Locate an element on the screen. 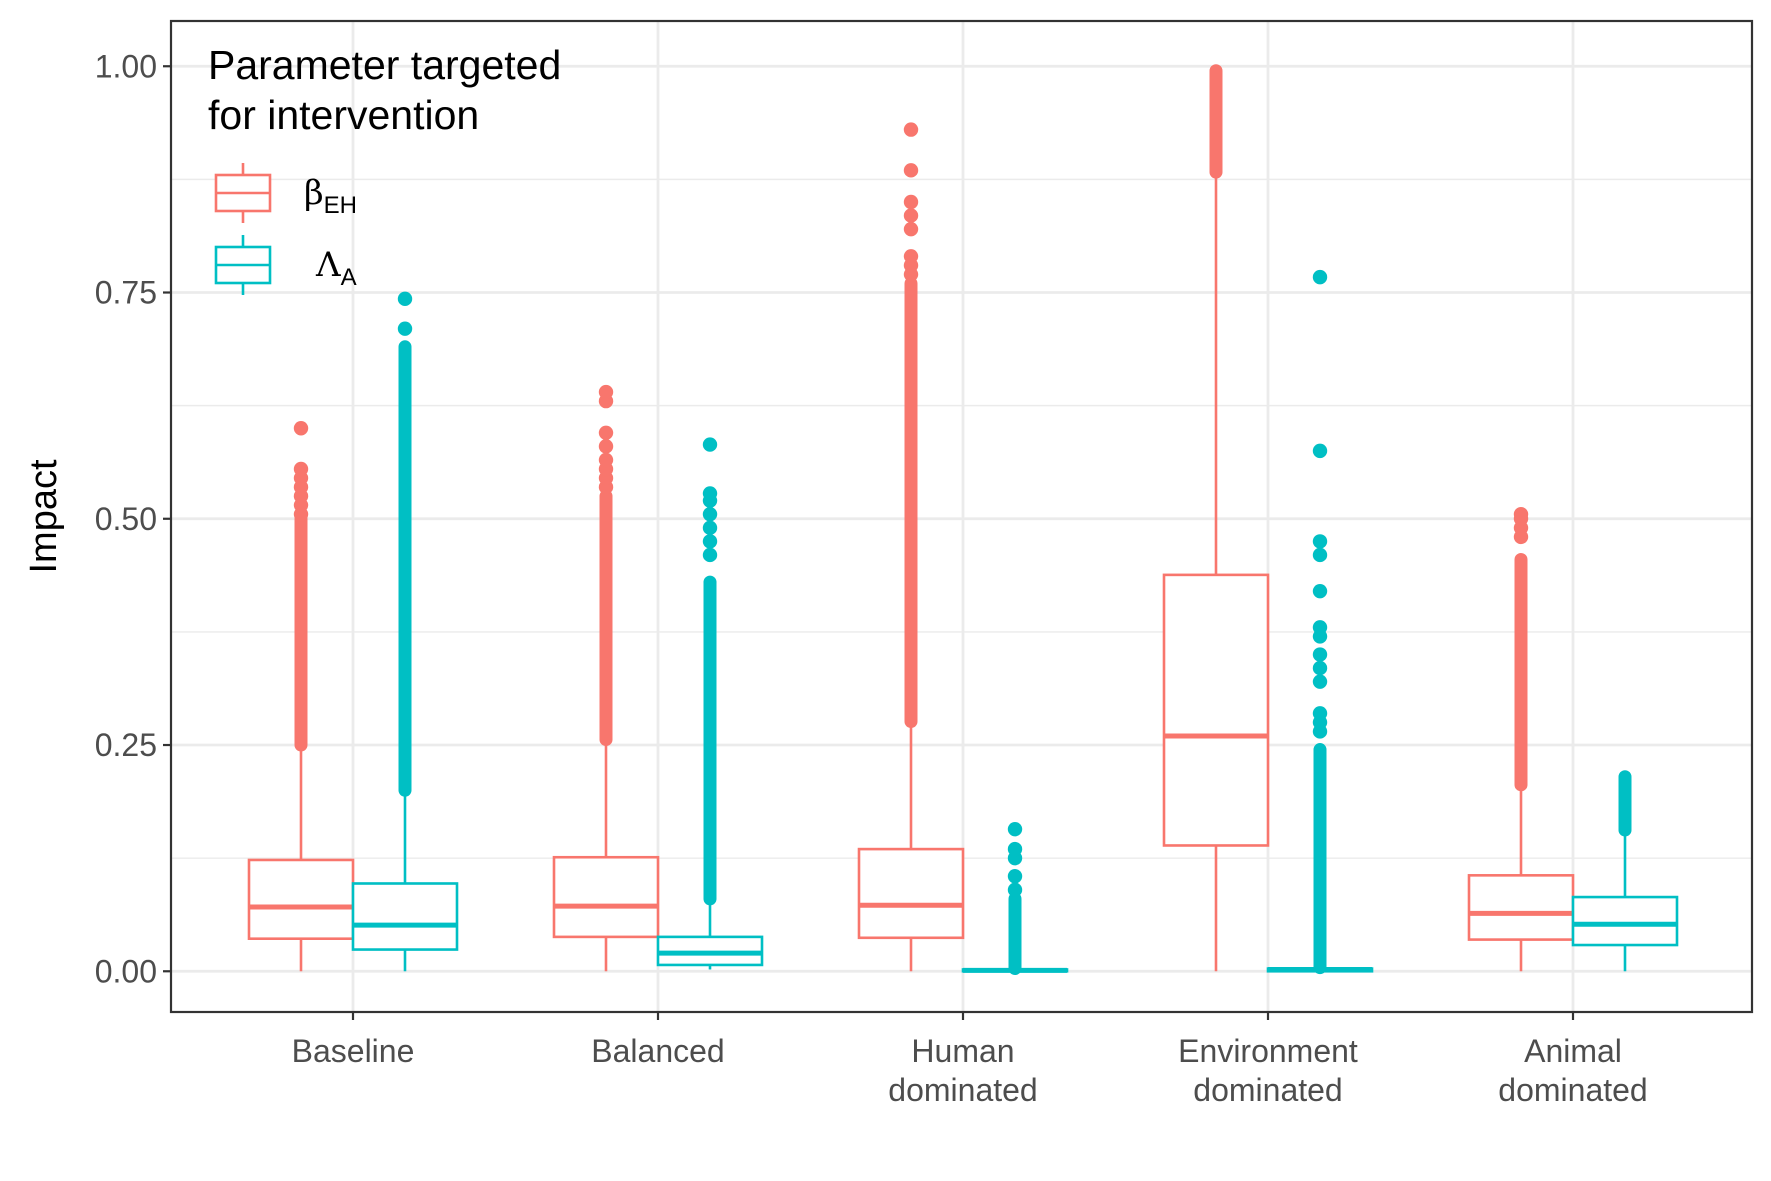 Image resolution: width=1771 pixels, height=1181 pixels. y-axis-title: Impact is located at coordinates (44, 516).